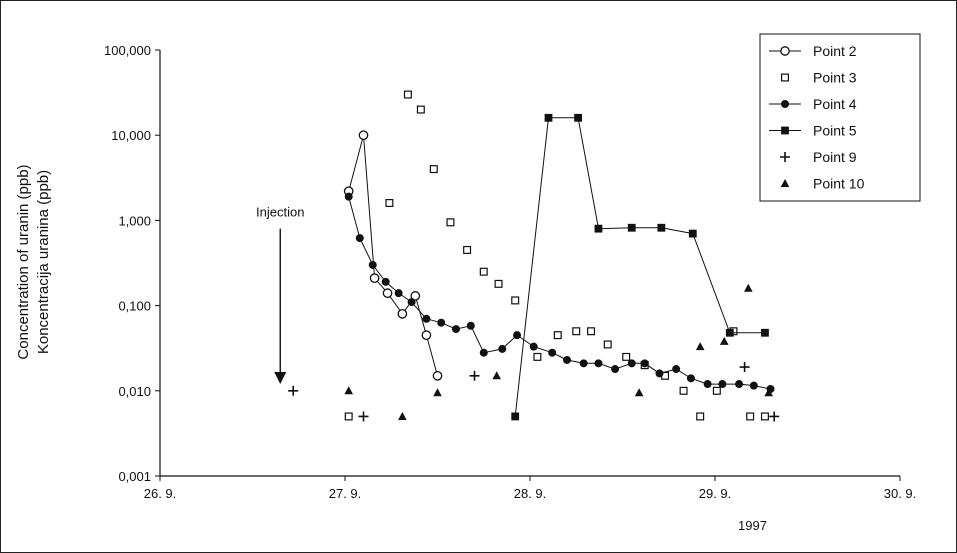 The height and width of the screenshot is (553, 957). I want to click on y-axis-title-line-1: Concentration of uranin (ppb), so click(23, 261).